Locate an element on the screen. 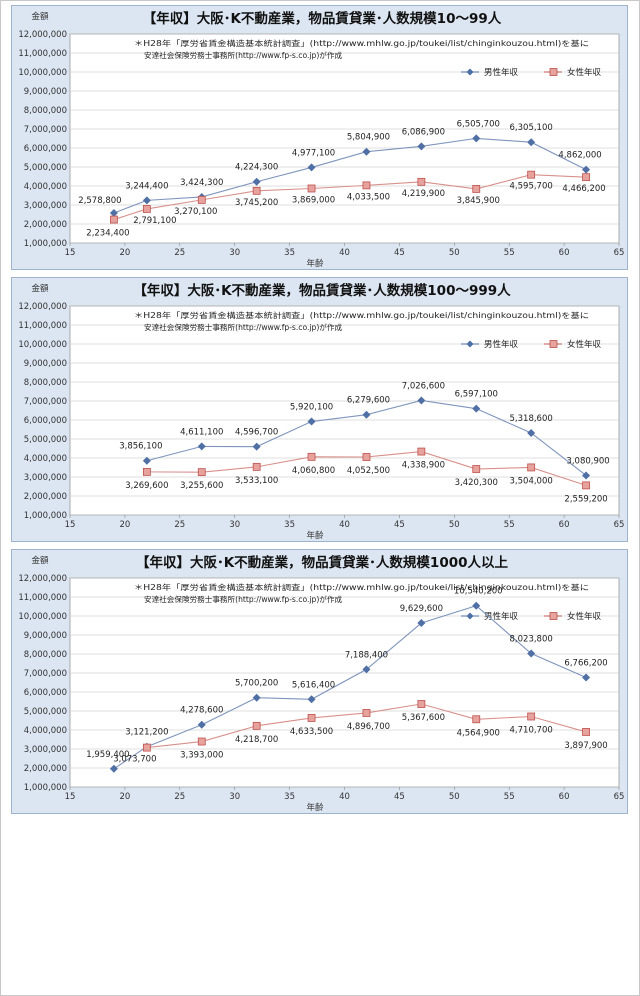 The image size is (640, 996). data-label: 4,862,000 is located at coordinates (579, 156).